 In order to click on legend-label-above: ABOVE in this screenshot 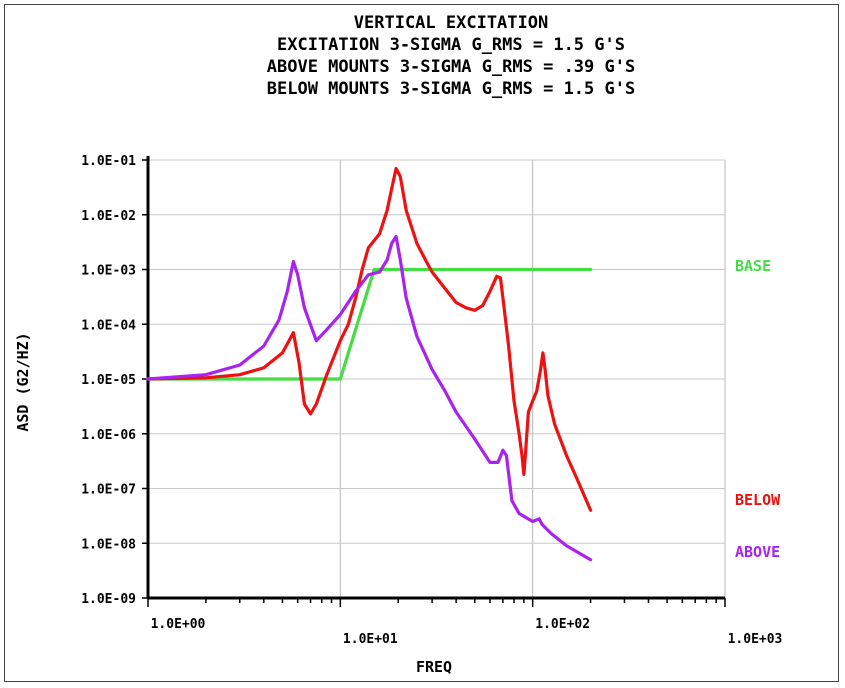, I will do `click(757, 552)`.